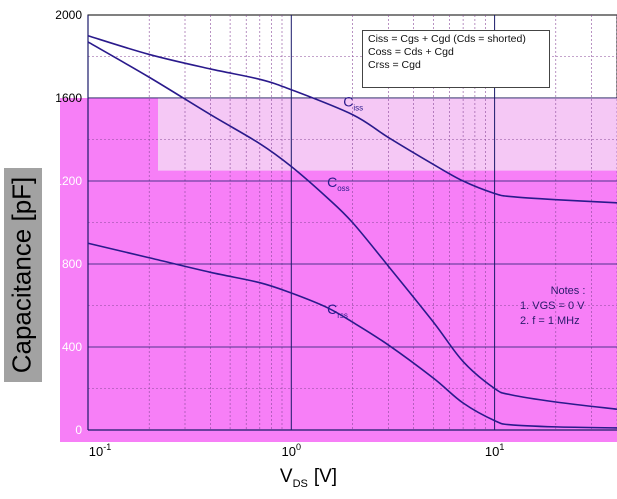 The width and height of the screenshot is (617, 499). I want to click on x-tick-label: 10⁻¹, so click(100, 450).